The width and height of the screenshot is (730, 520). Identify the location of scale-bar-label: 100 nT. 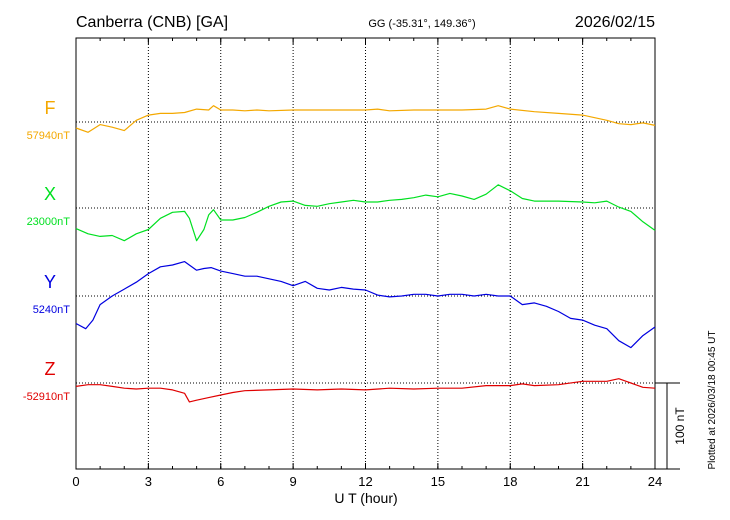
(680, 426).